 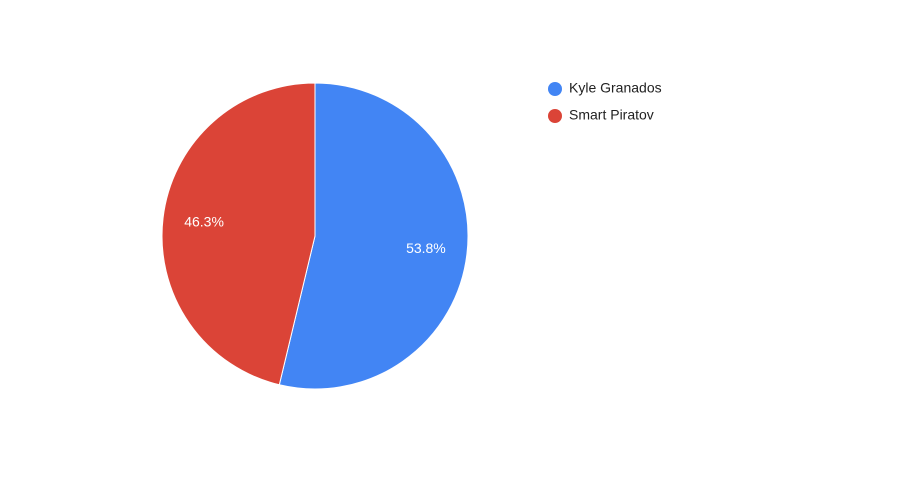 What do you see at coordinates (615, 88) in the screenshot?
I see `legend-label: Kyle Granados` at bounding box center [615, 88].